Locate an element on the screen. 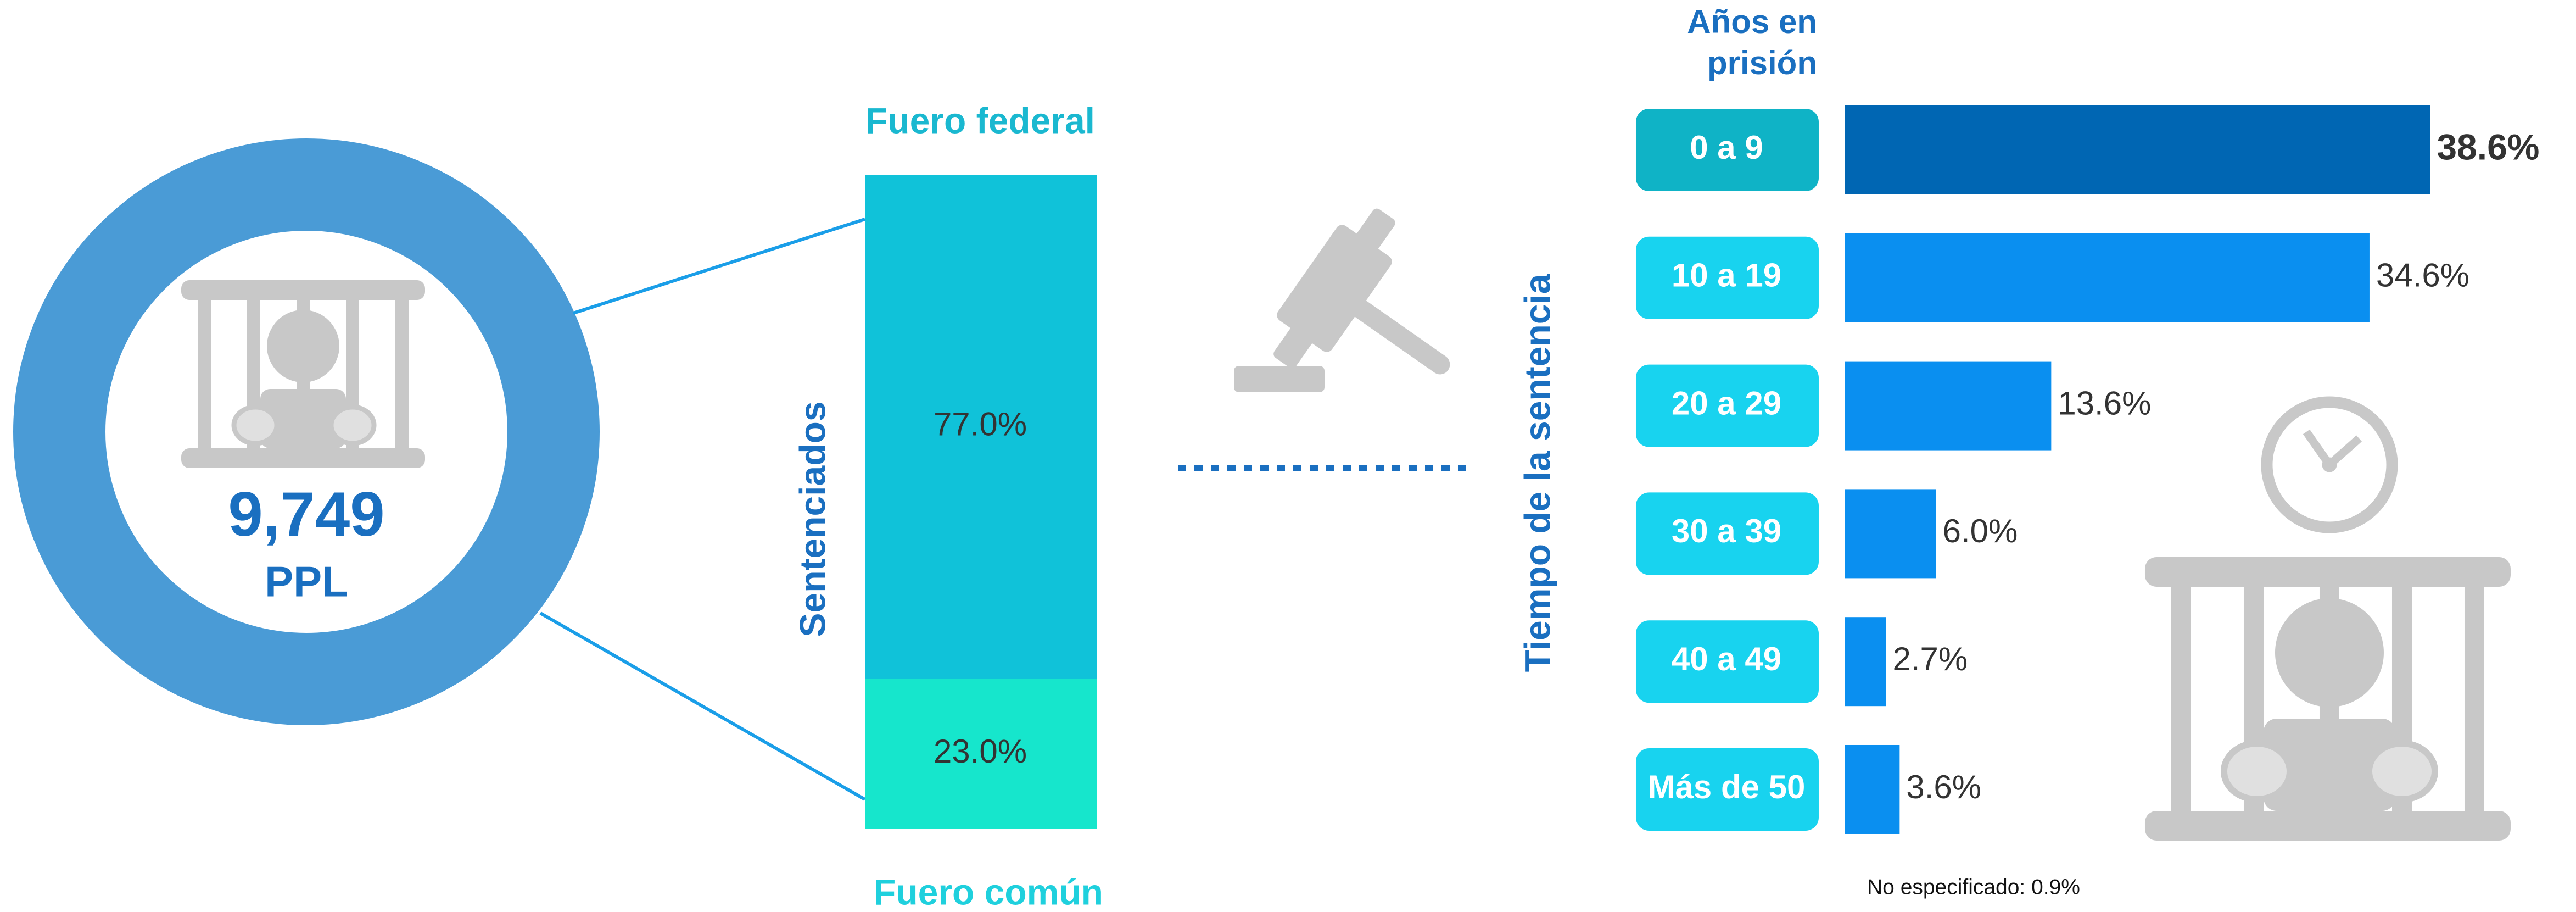 The width and height of the screenshot is (2576, 912). value-label: 13.6% is located at coordinates (2105, 403).